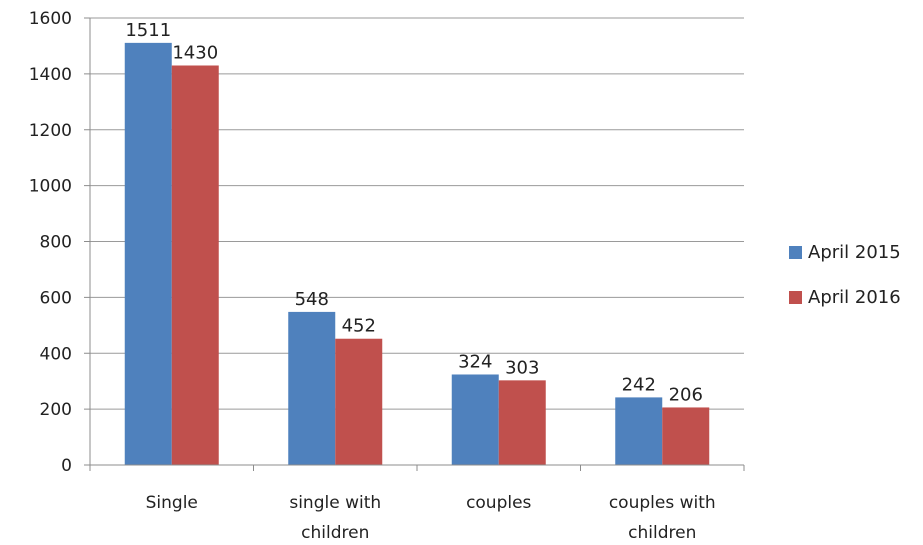 Image resolution: width=923 pixels, height=545 pixels. What do you see at coordinates (845, 275) in the screenshot?
I see `legend: April 2015 April 2016` at bounding box center [845, 275].